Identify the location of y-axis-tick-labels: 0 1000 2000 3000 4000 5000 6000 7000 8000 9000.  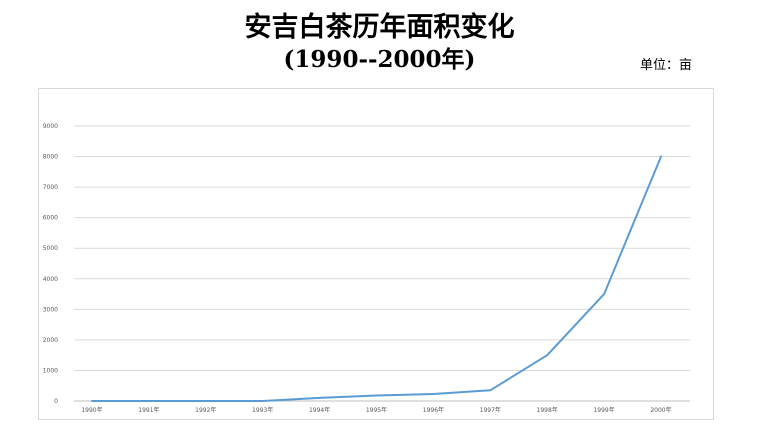
(50, 264).